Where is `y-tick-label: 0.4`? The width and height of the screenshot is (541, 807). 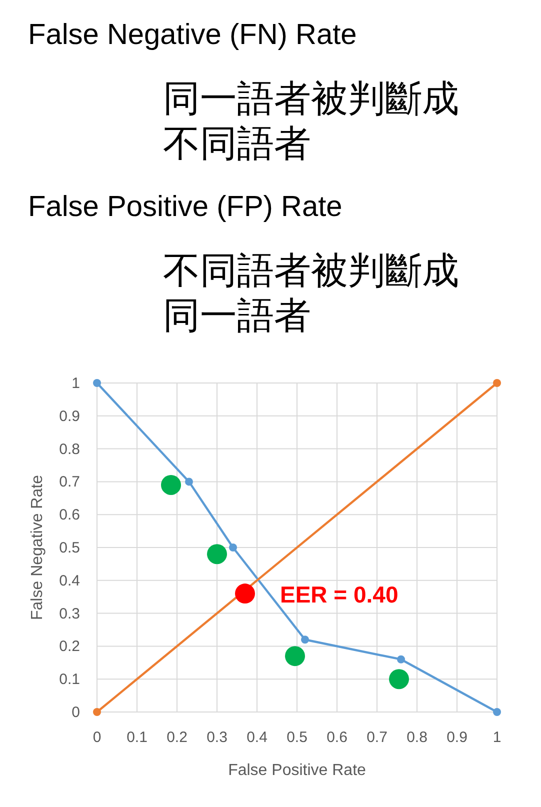
y-tick-label: 0.4 is located at coordinates (69, 581).